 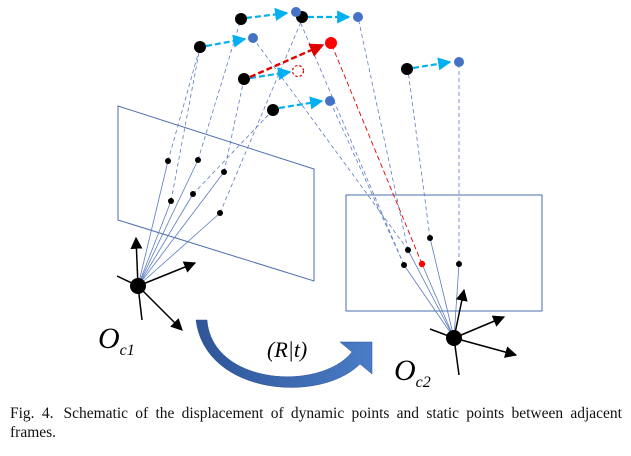 I want to click on image-points-frame1, so click(x=196, y=186).